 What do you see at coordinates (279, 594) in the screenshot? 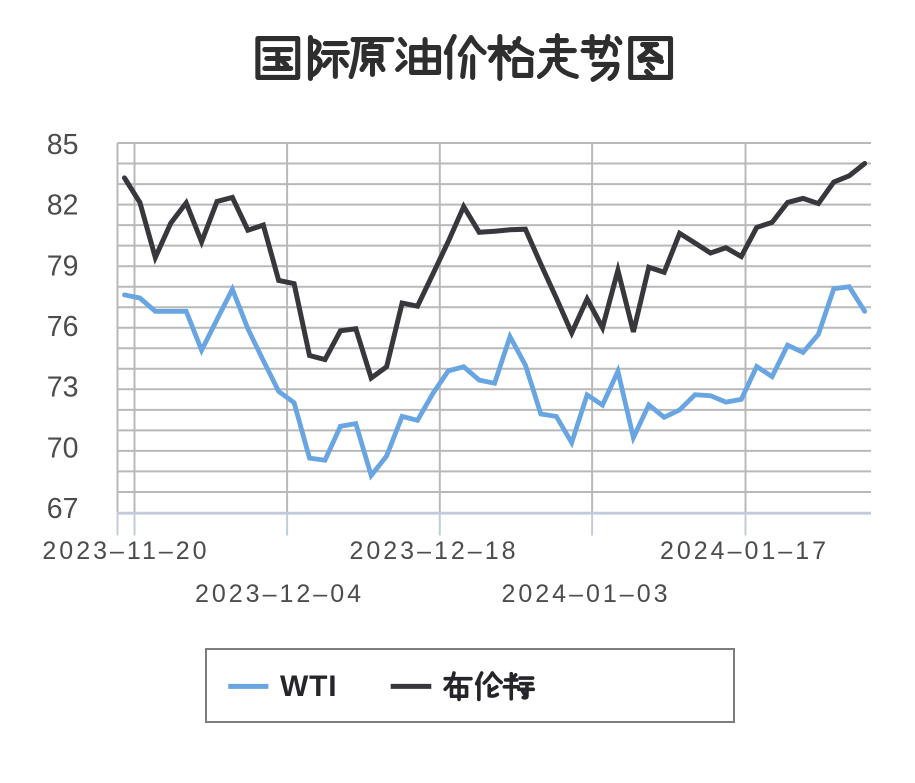
I see `svg-text: 2023–12–04` at bounding box center [279, 594].